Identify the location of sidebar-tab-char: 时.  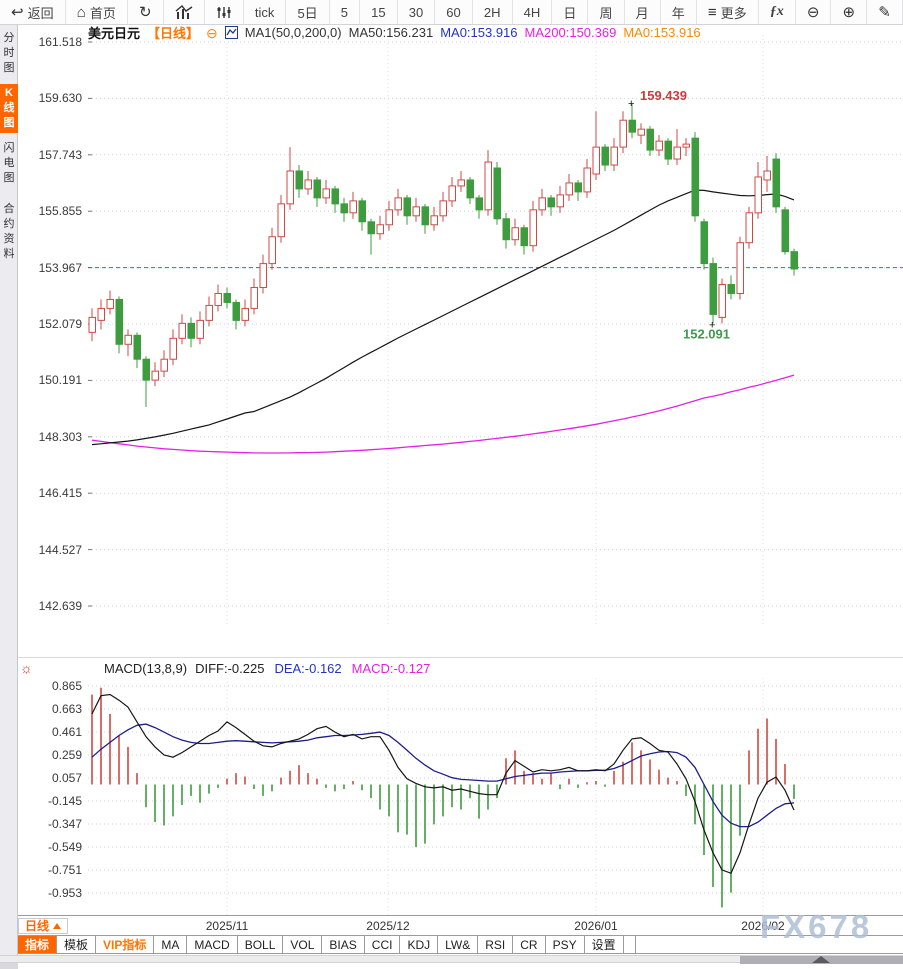
(9, 53).